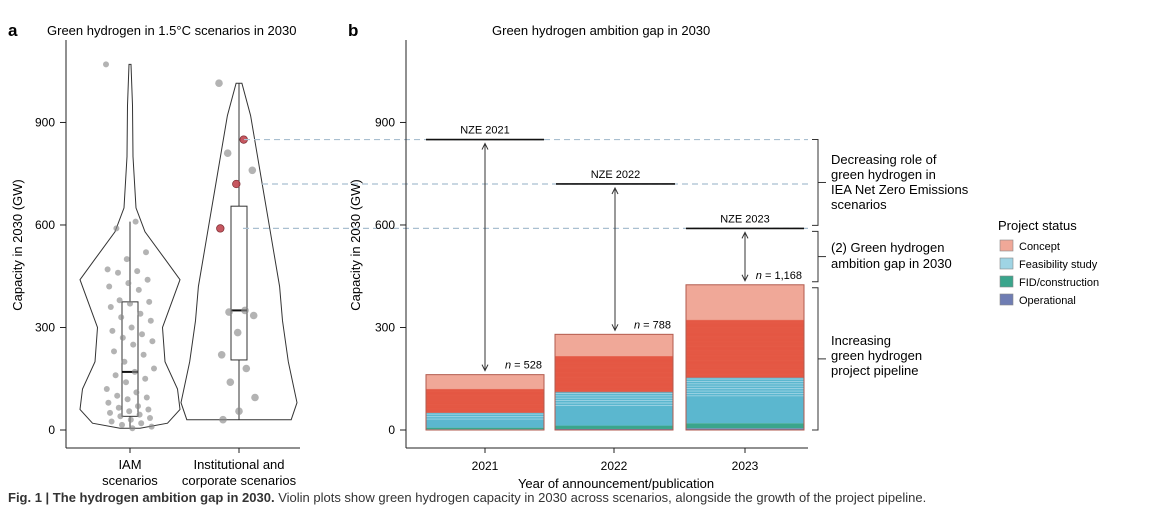 The height and width of the screenshot is (507, 1153). I want to click on annotation-pipeline-line: project pipeline, so click(874, 370).